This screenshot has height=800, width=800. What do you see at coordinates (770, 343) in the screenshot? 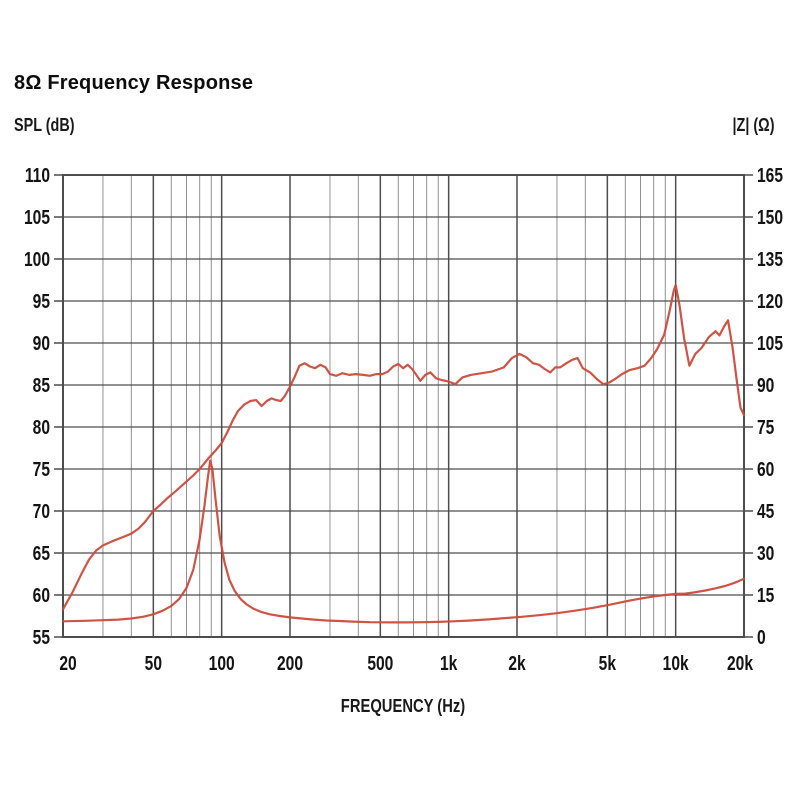
I see `right-axis-tick-label: 105` at bounding box center [770, 343].